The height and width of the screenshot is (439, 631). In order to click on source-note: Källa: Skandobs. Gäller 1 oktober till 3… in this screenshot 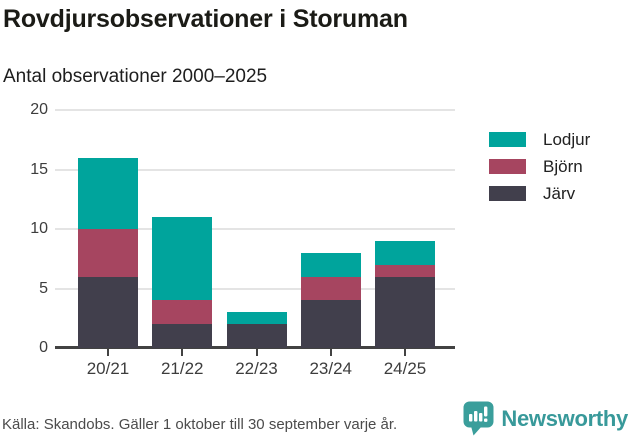, I will do `click(200, 424)`.